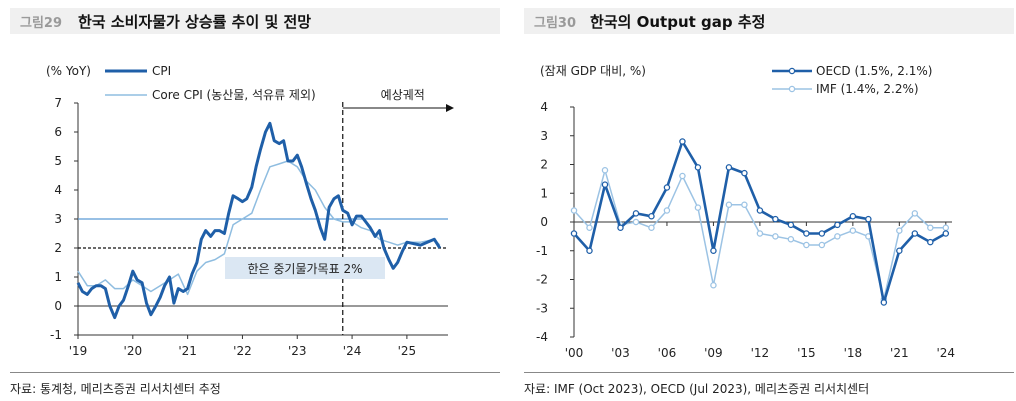  What do you see at coordinates (769, 21) in the screenshot?
I see `figure-title-bar: 그림30 한국의 Output gap 추정` at bounding box center [769, 21].